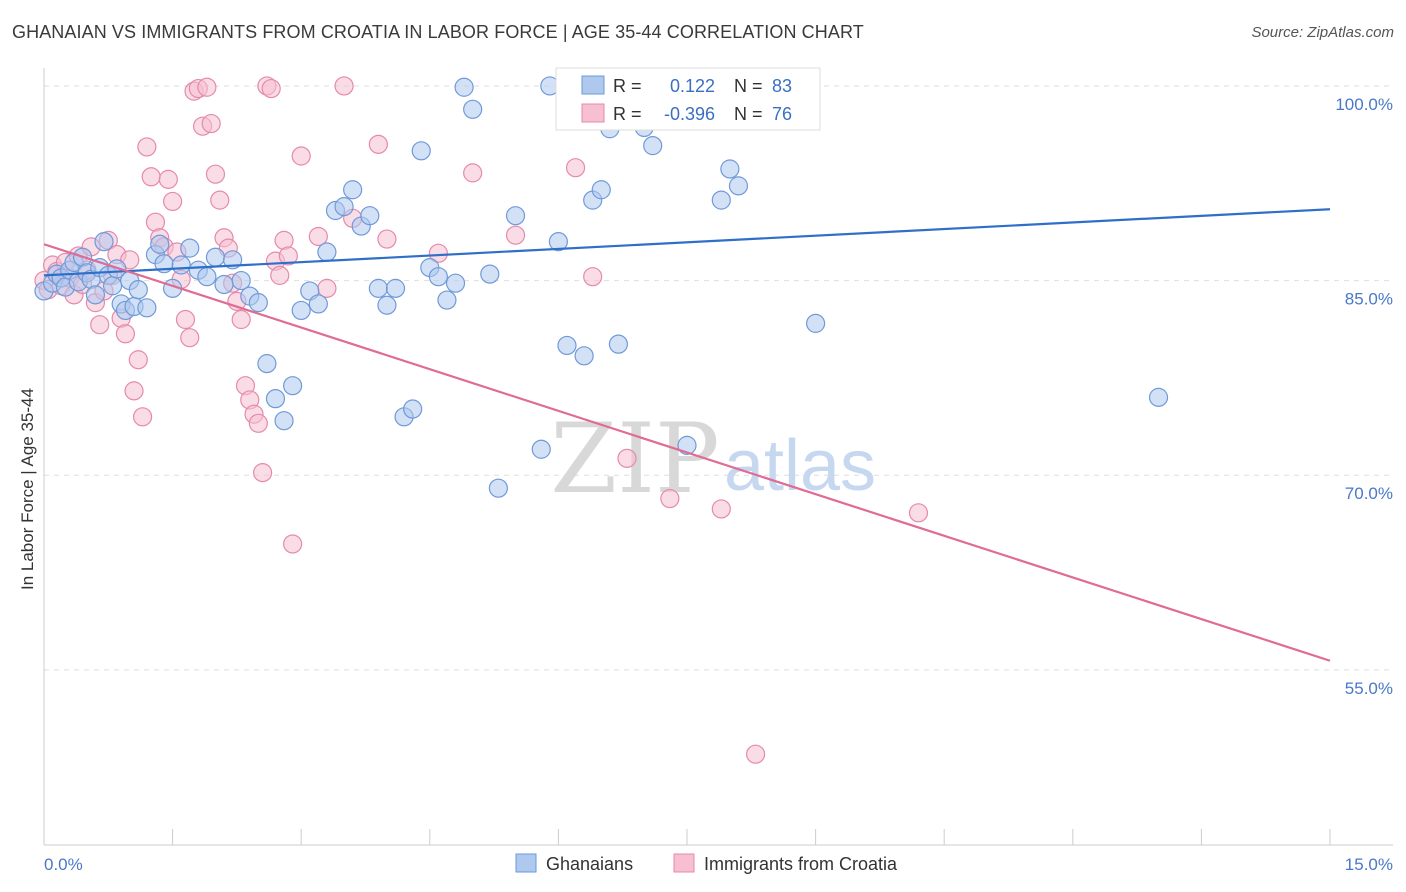 Image resolution: width=1406 pixels, height=892 pixels. Describe the element at coordinates (627, 86) in the screenshot. I see `legend-r-label-1: R =` at that location.